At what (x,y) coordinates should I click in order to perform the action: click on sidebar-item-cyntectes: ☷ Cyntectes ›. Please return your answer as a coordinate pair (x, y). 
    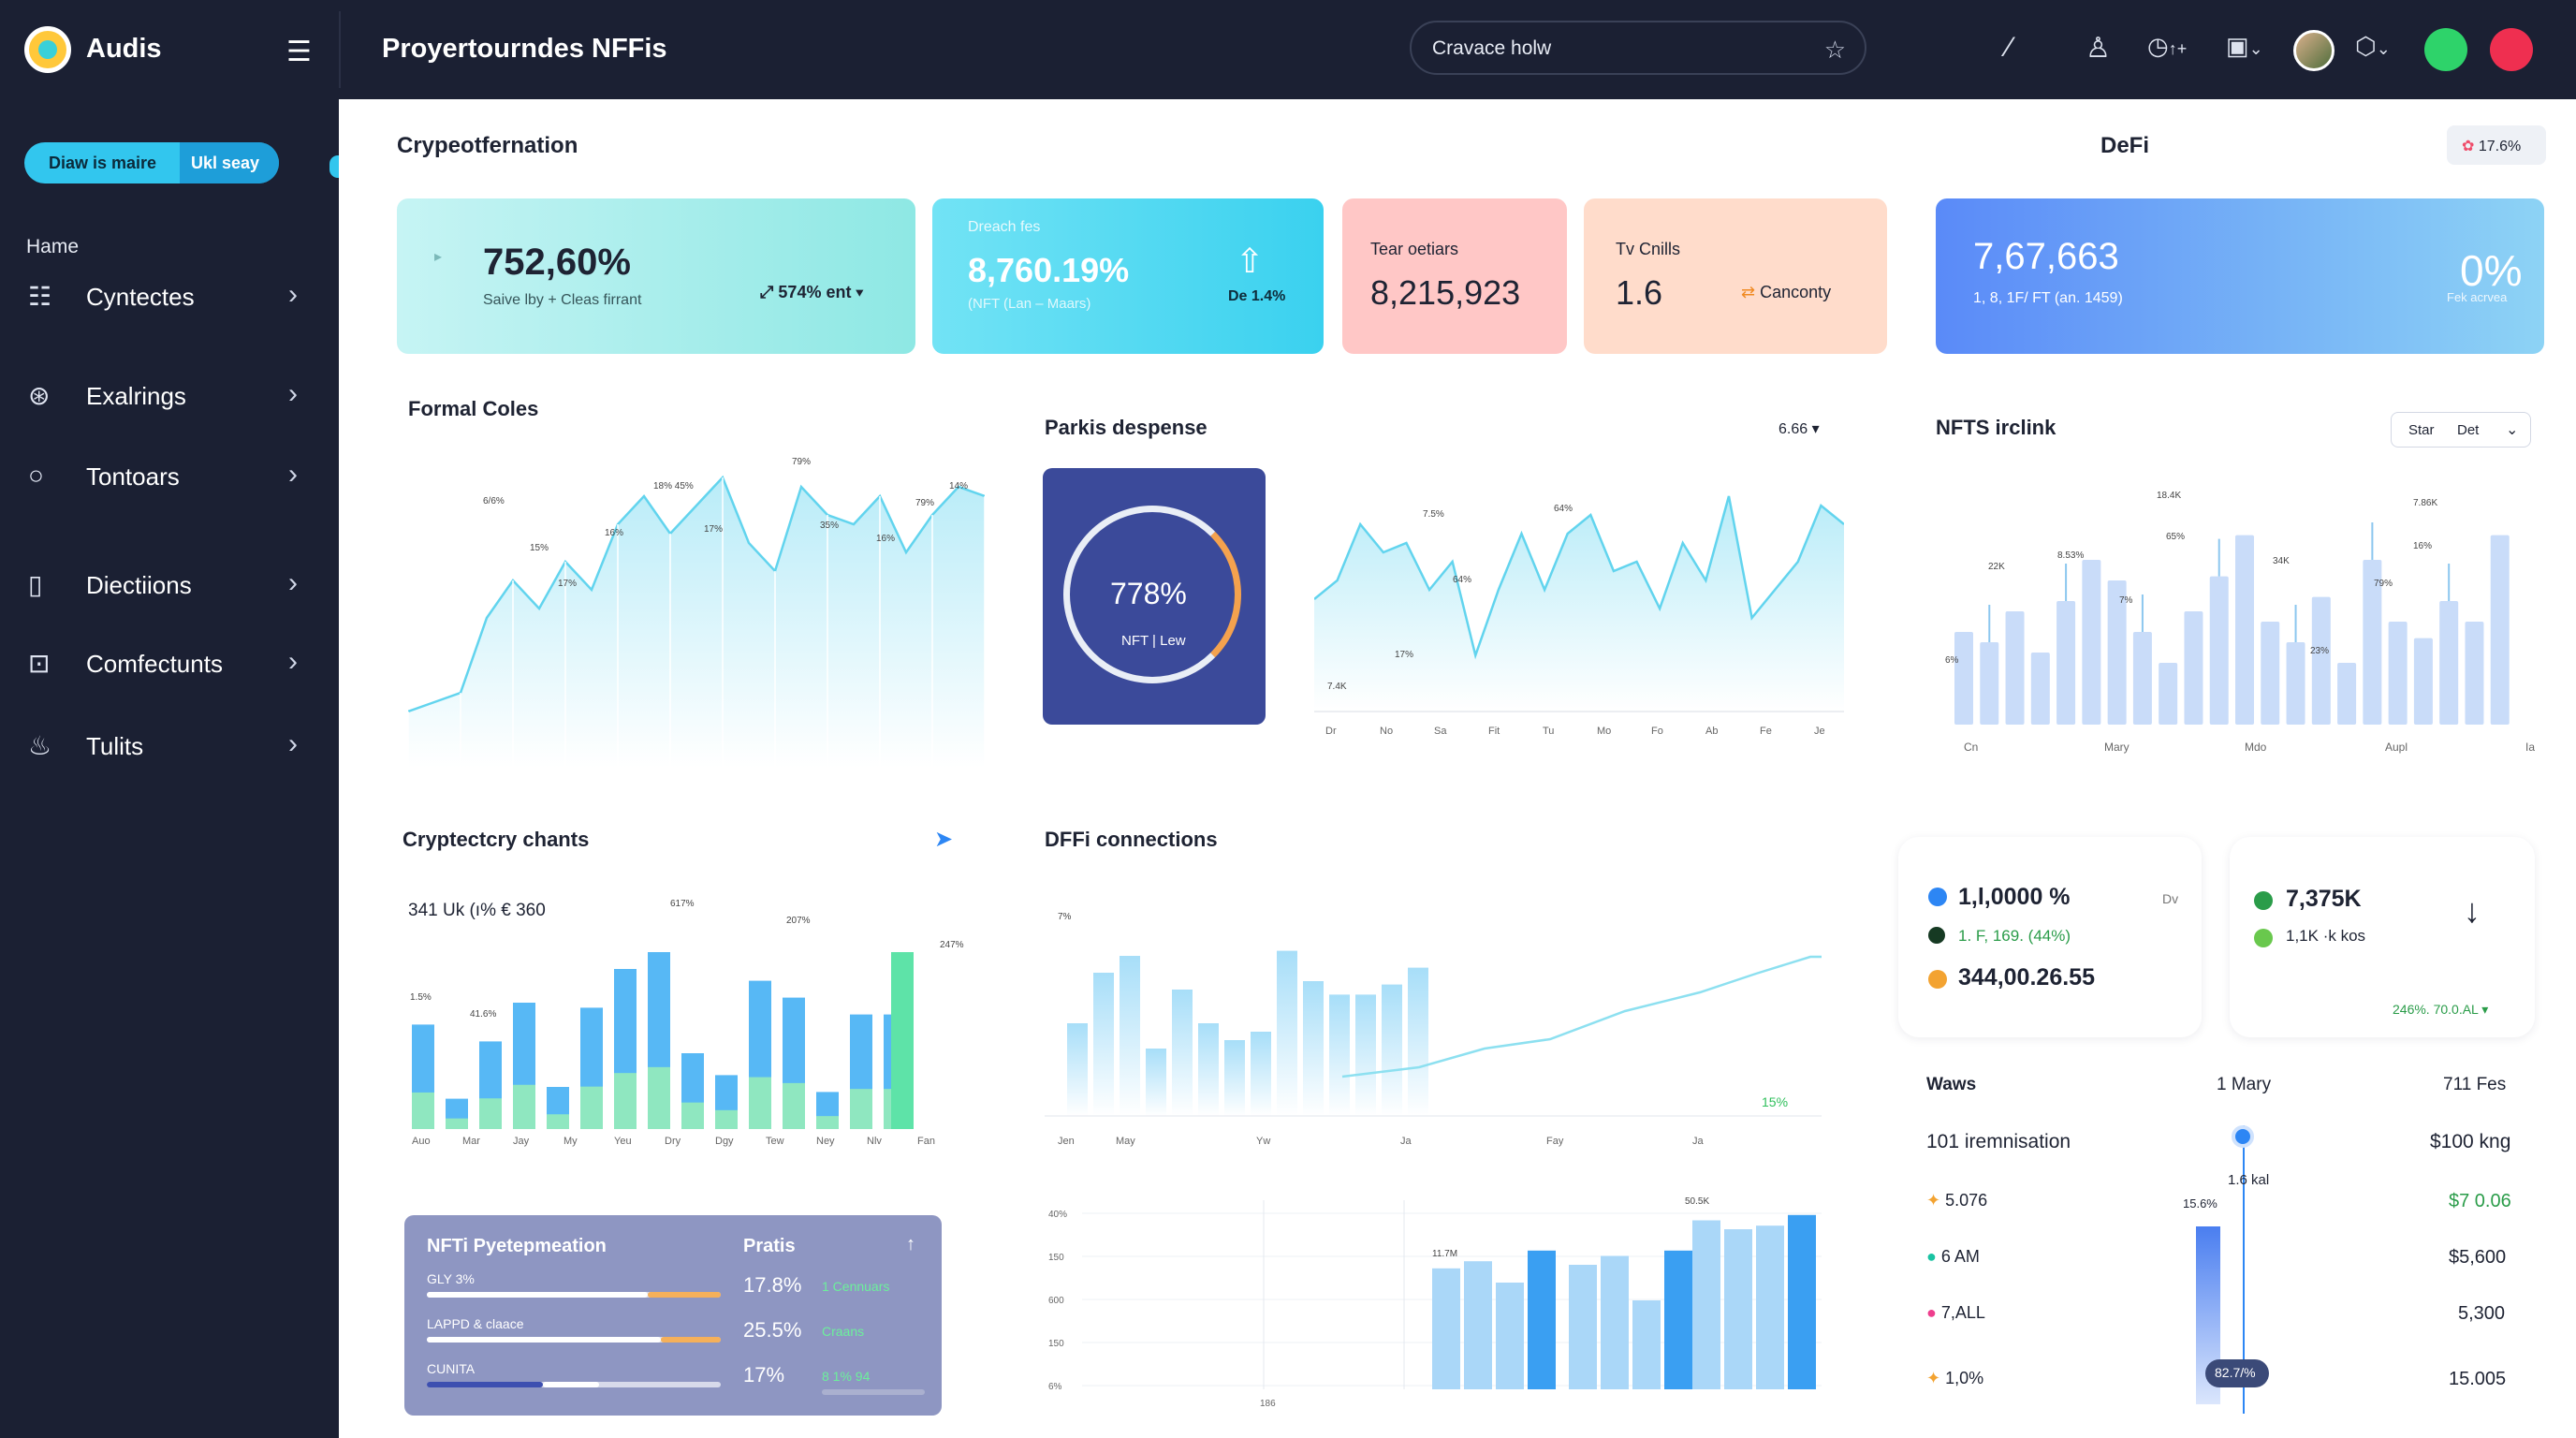
    Looking at the image, I should click on (169, 296).